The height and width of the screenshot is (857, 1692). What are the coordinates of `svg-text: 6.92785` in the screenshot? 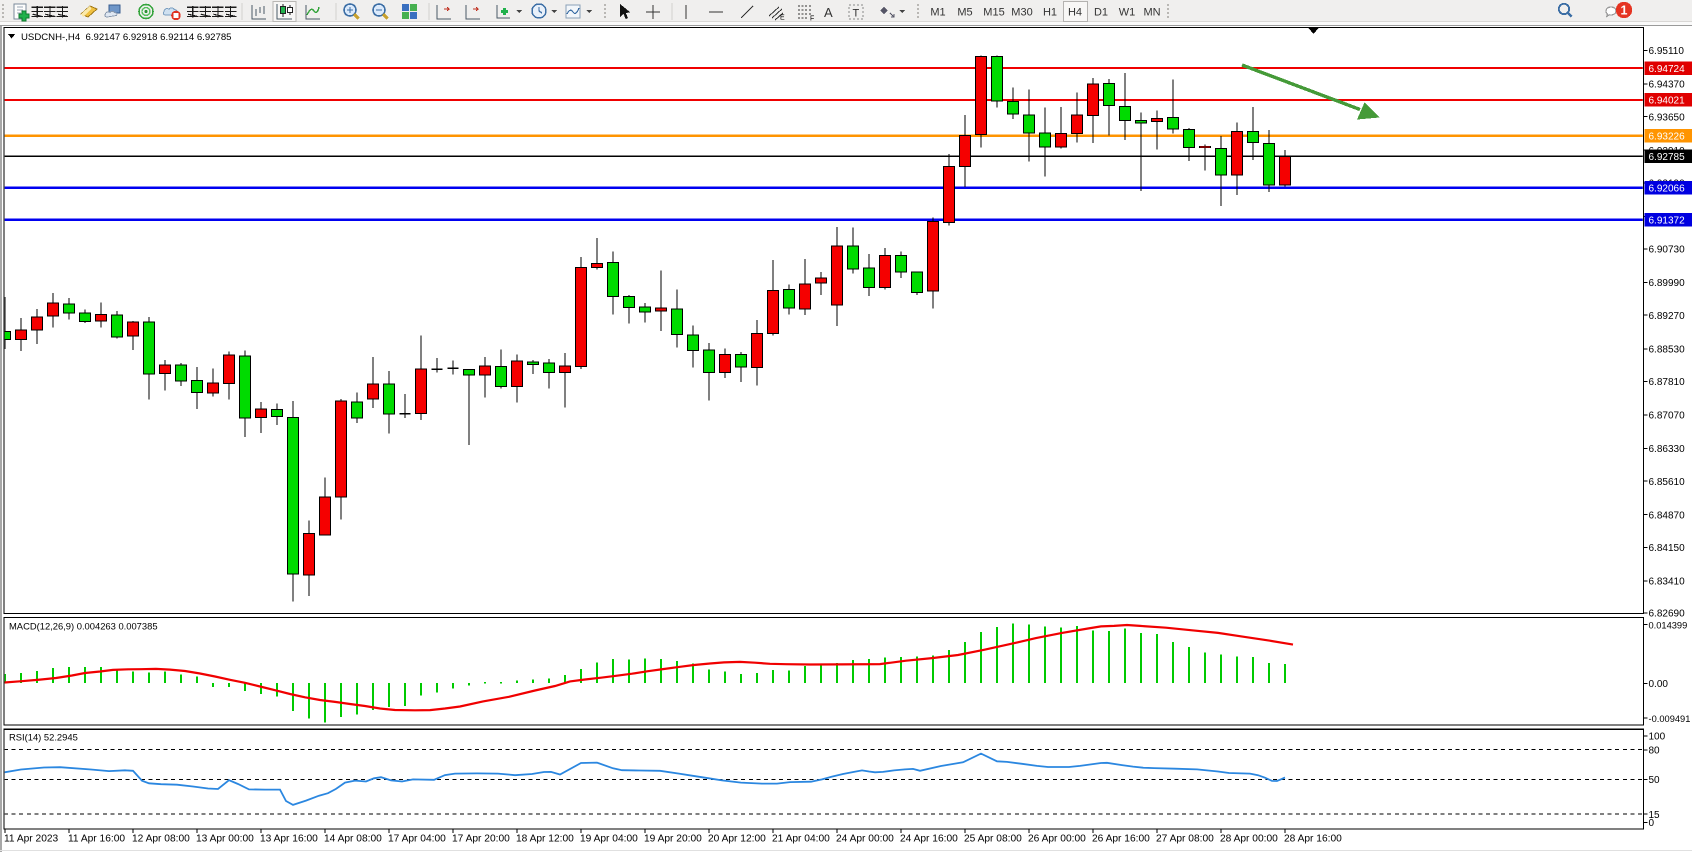 It's located at (1667, 157).